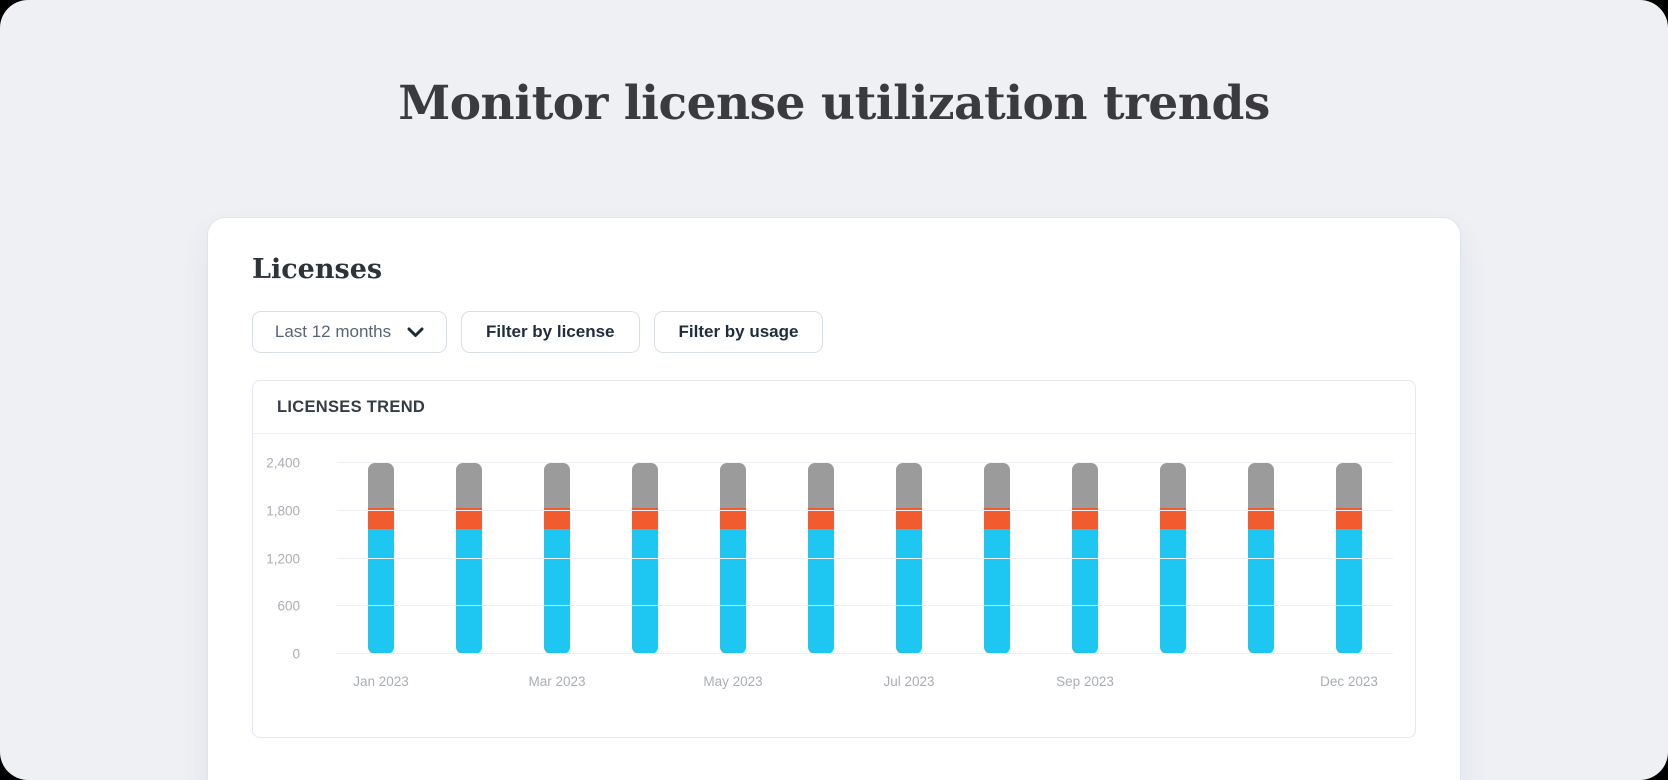  Describe the element at coordinates (738, 332) in the screenshot. I see `filter-by-usage-button: Filter by usage` at that location.